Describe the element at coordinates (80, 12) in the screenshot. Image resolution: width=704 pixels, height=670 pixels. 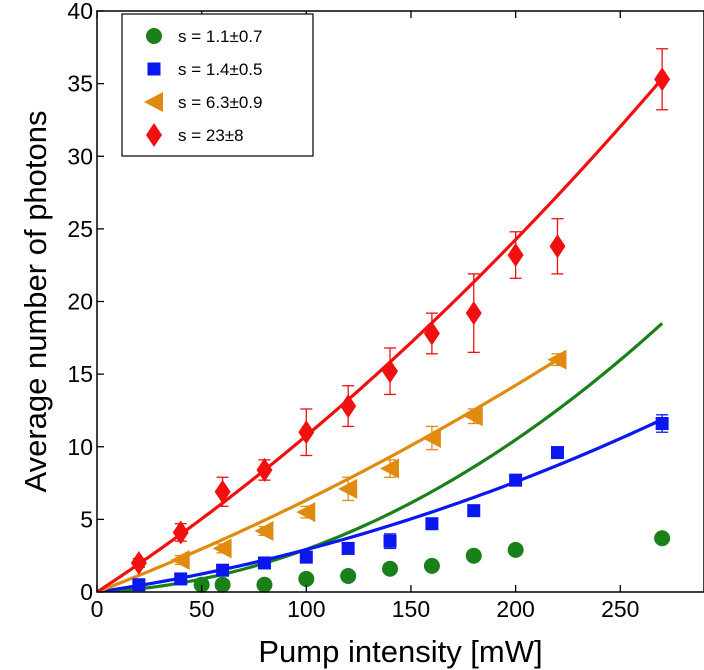
I see `y-tick-label: 40` at that location.